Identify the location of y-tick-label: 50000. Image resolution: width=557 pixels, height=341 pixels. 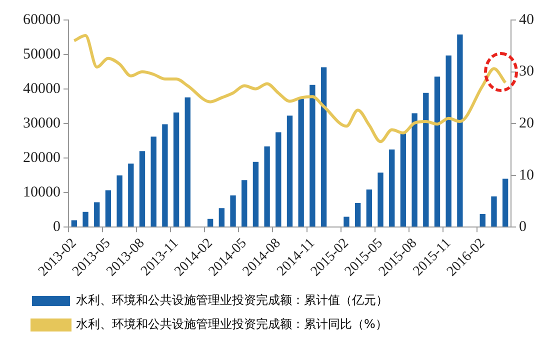
(41, 54).